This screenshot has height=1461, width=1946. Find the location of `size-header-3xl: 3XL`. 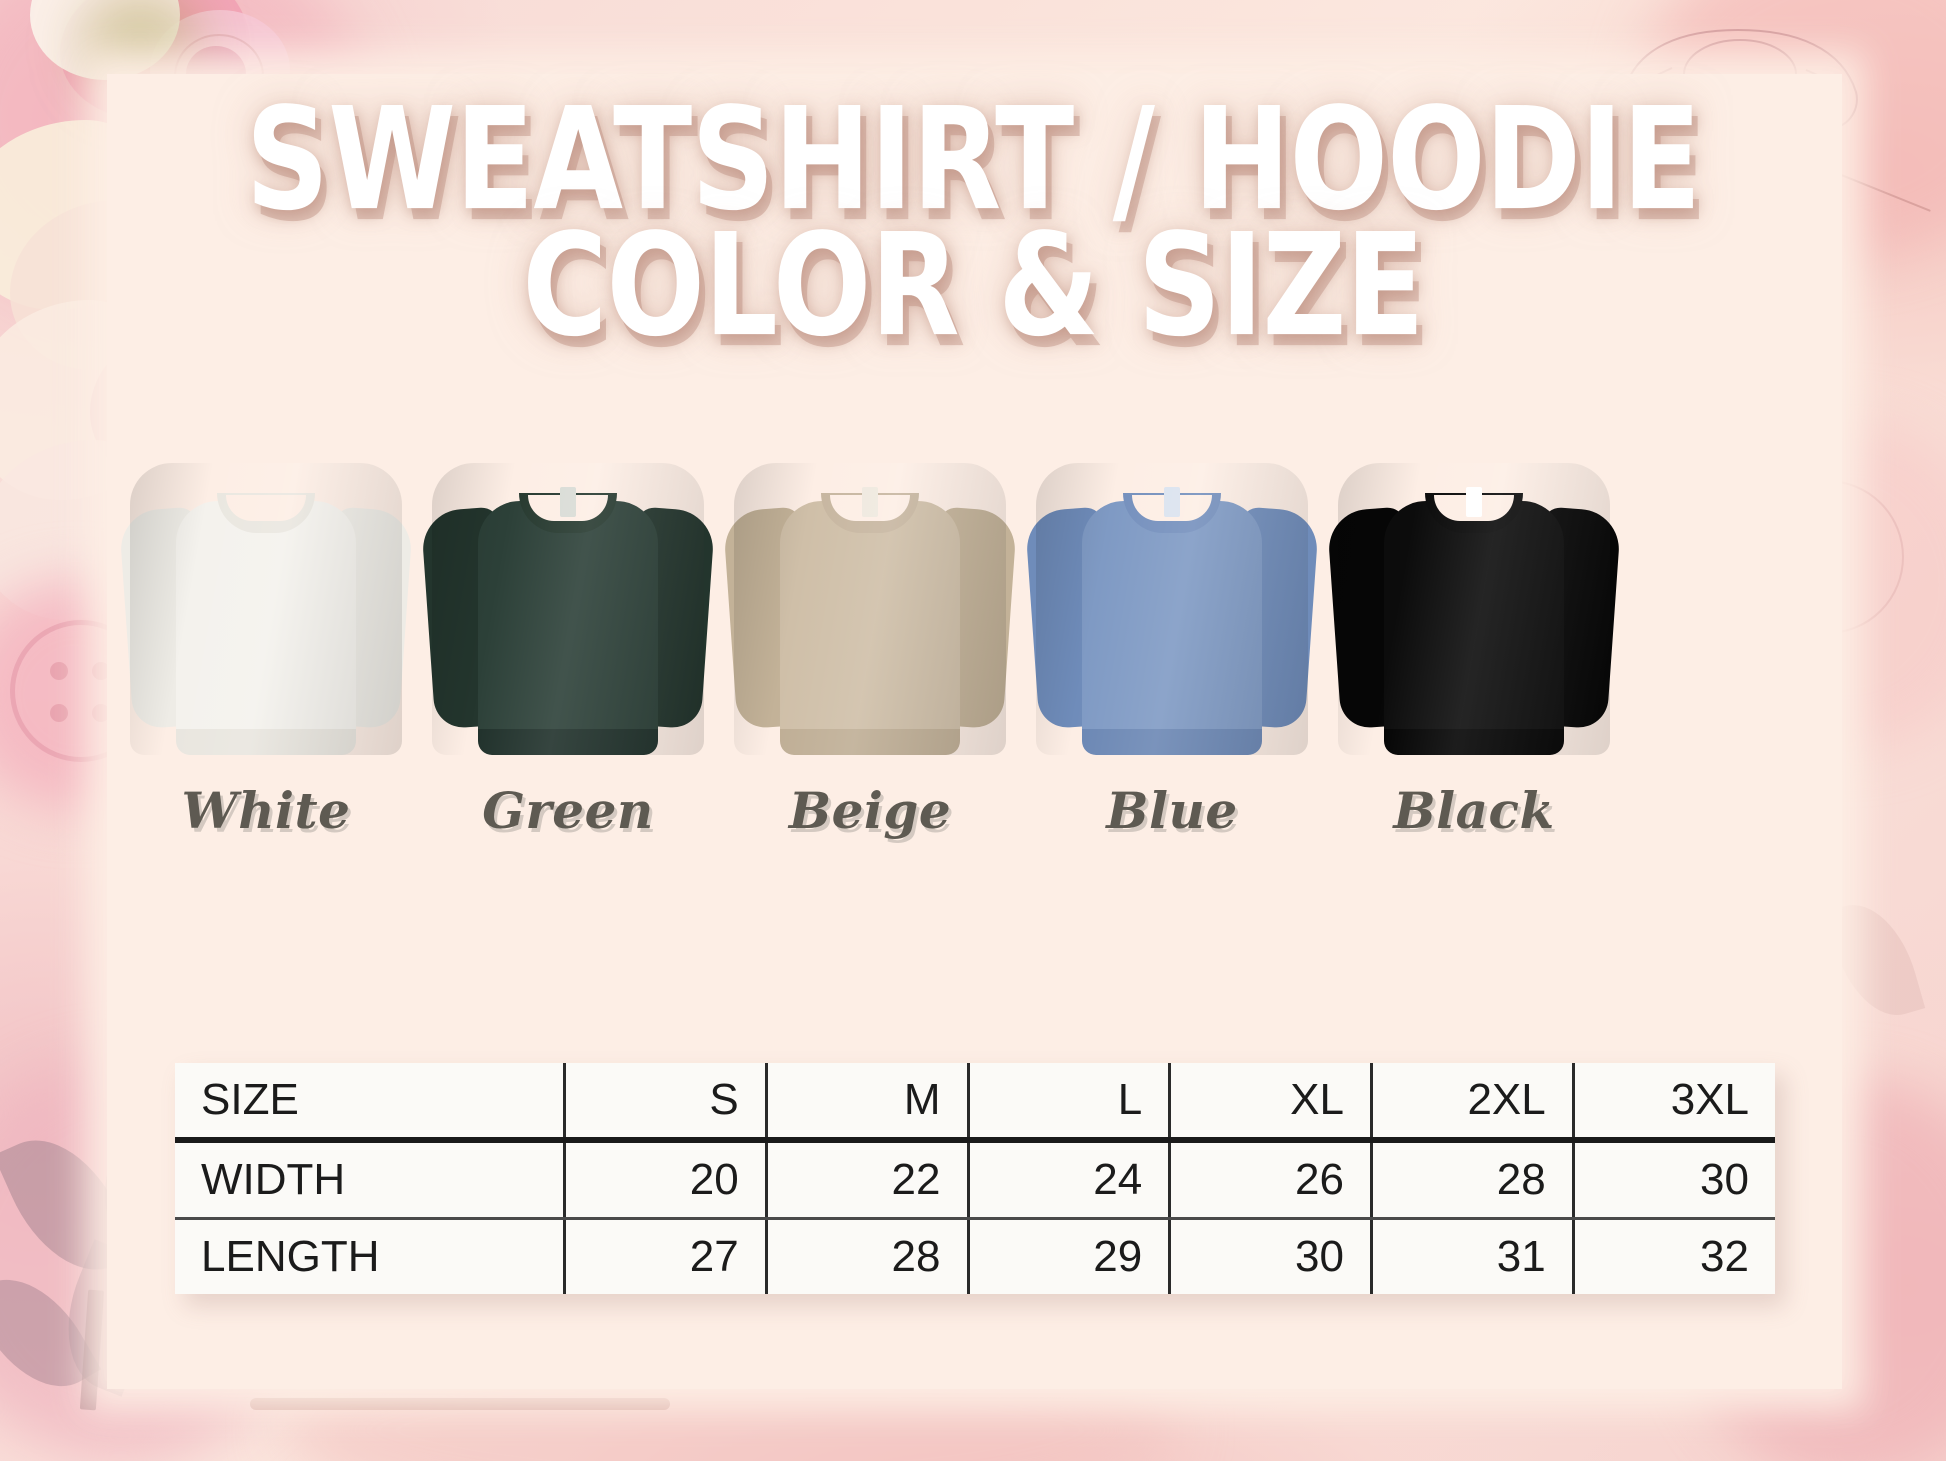

size-header-3xl: 3XL is located at coordinates (1674, 1103).